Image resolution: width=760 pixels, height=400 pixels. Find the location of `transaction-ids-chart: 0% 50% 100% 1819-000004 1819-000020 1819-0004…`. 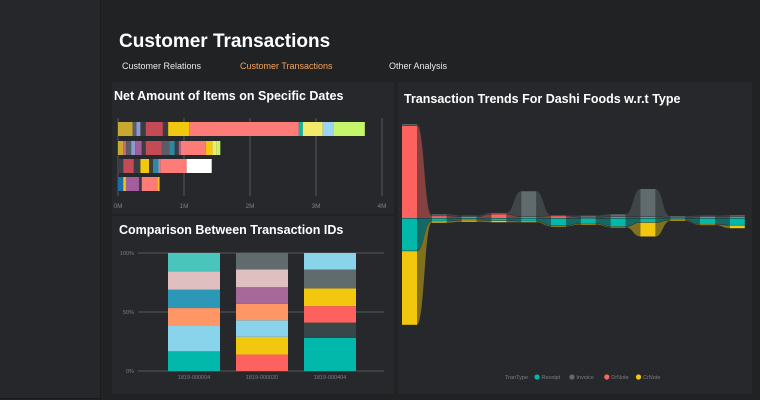

transaction-ids-chart: 0% 50% 100% 1819-000004 1819-000020 1819-0004… is located at coordinates (252, 316).